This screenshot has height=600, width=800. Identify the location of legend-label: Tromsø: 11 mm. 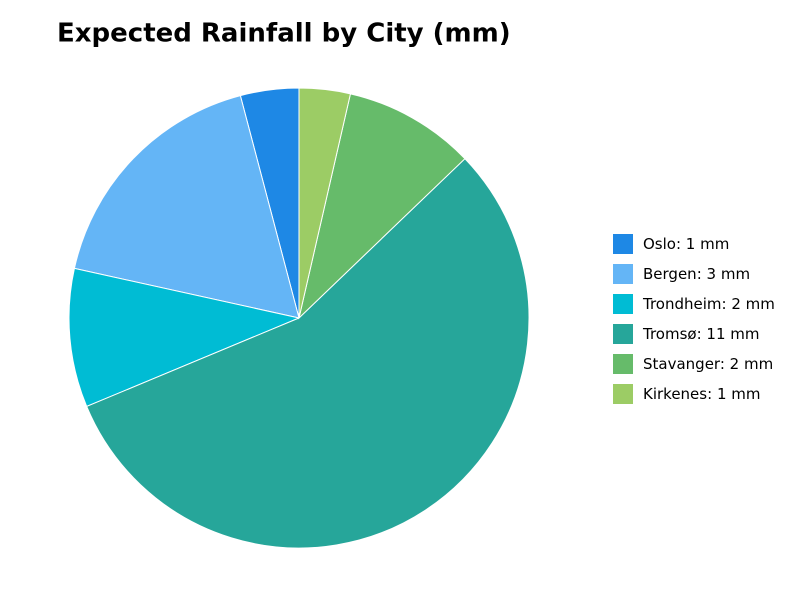
(701, 334).